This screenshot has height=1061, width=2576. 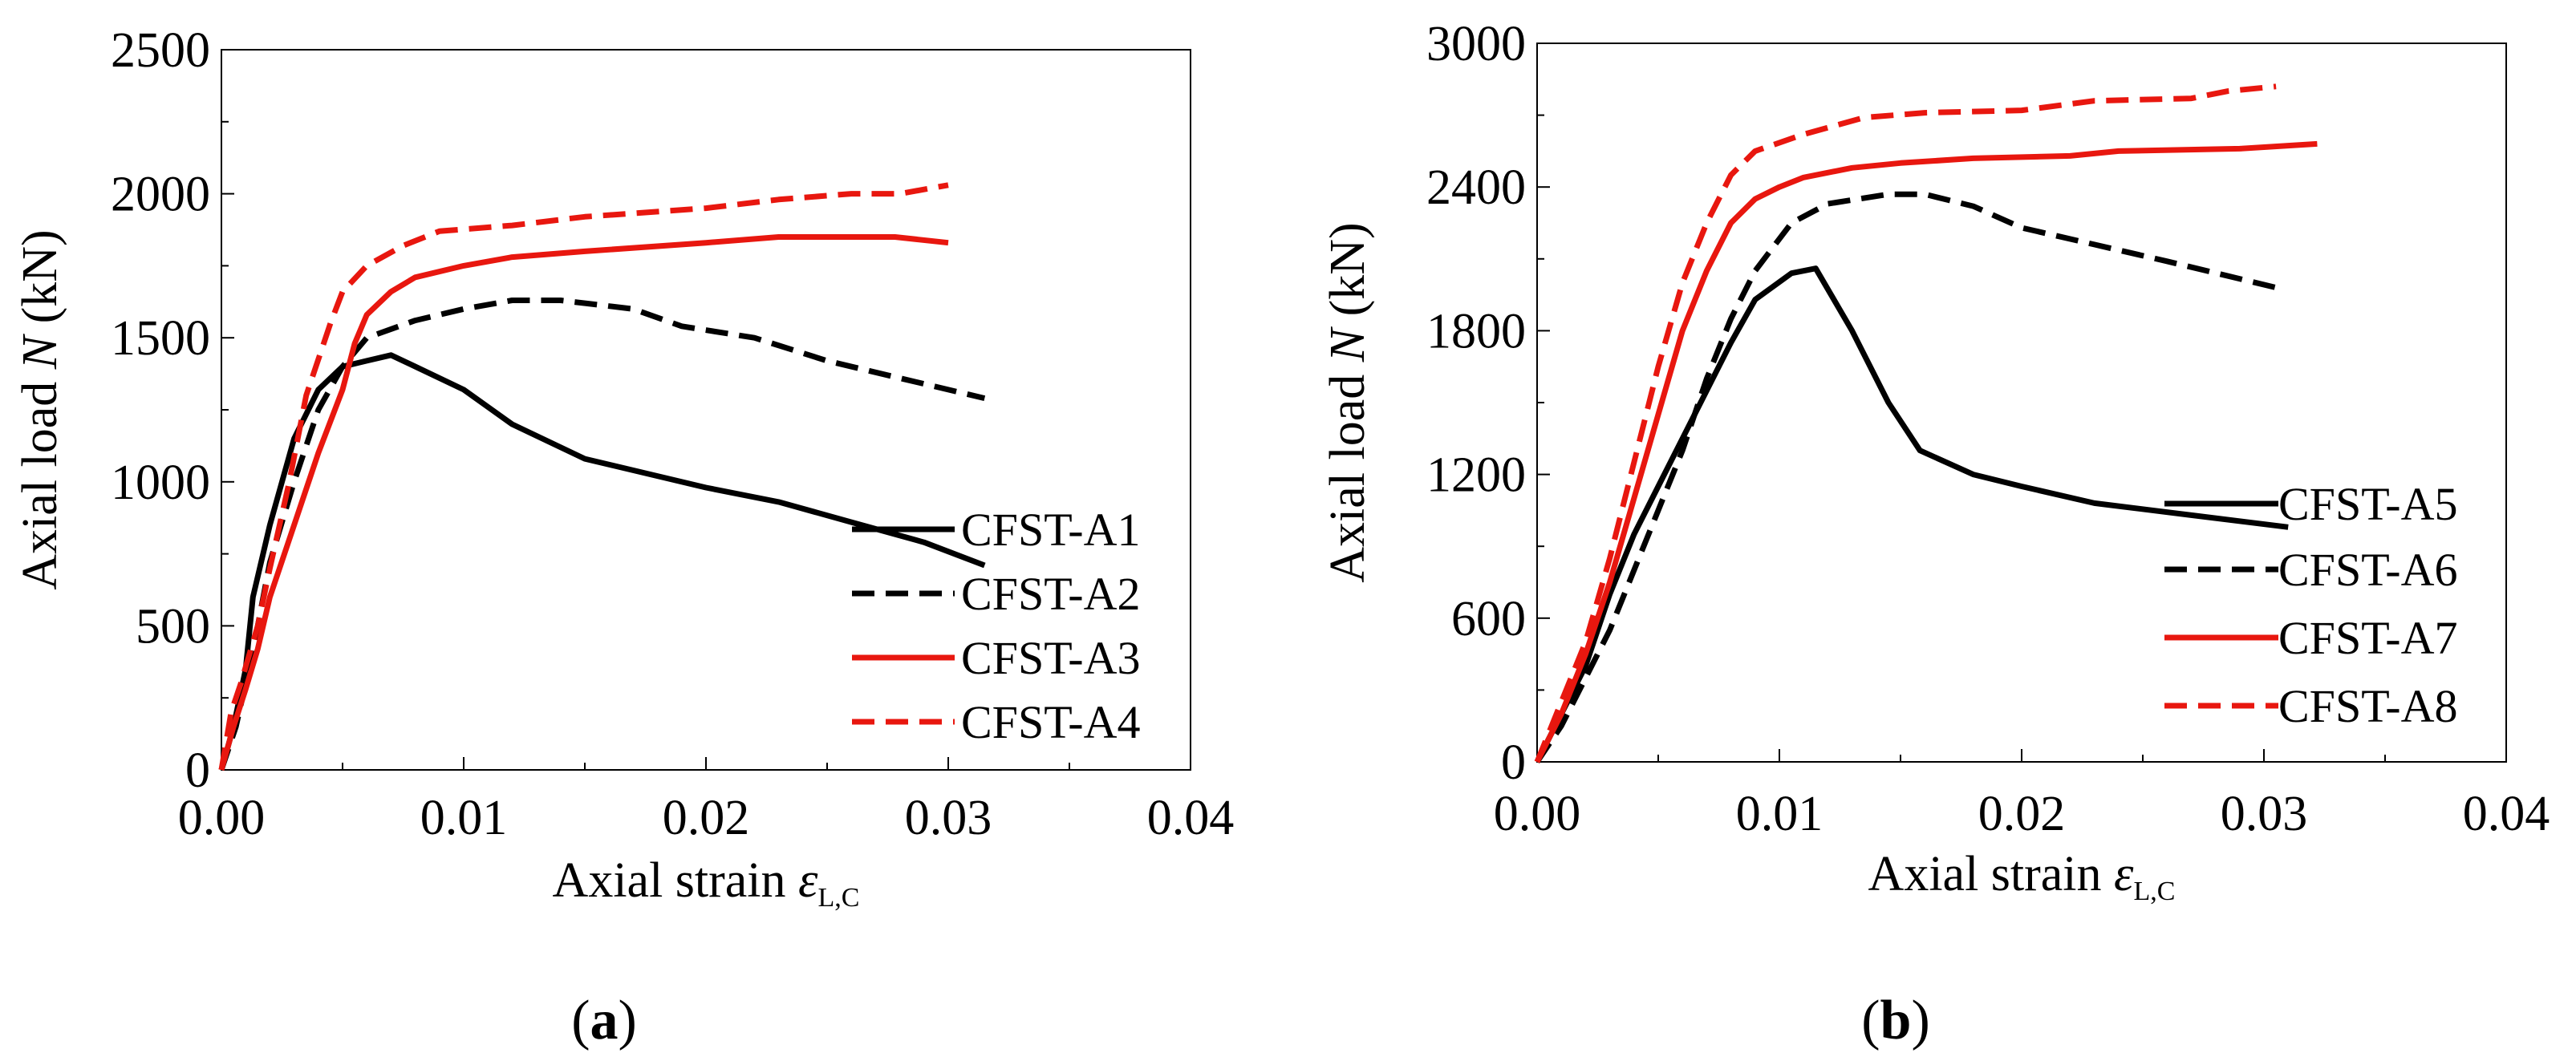 I want to click on y-tick-label: 1800, so click(x=1476, y=331).